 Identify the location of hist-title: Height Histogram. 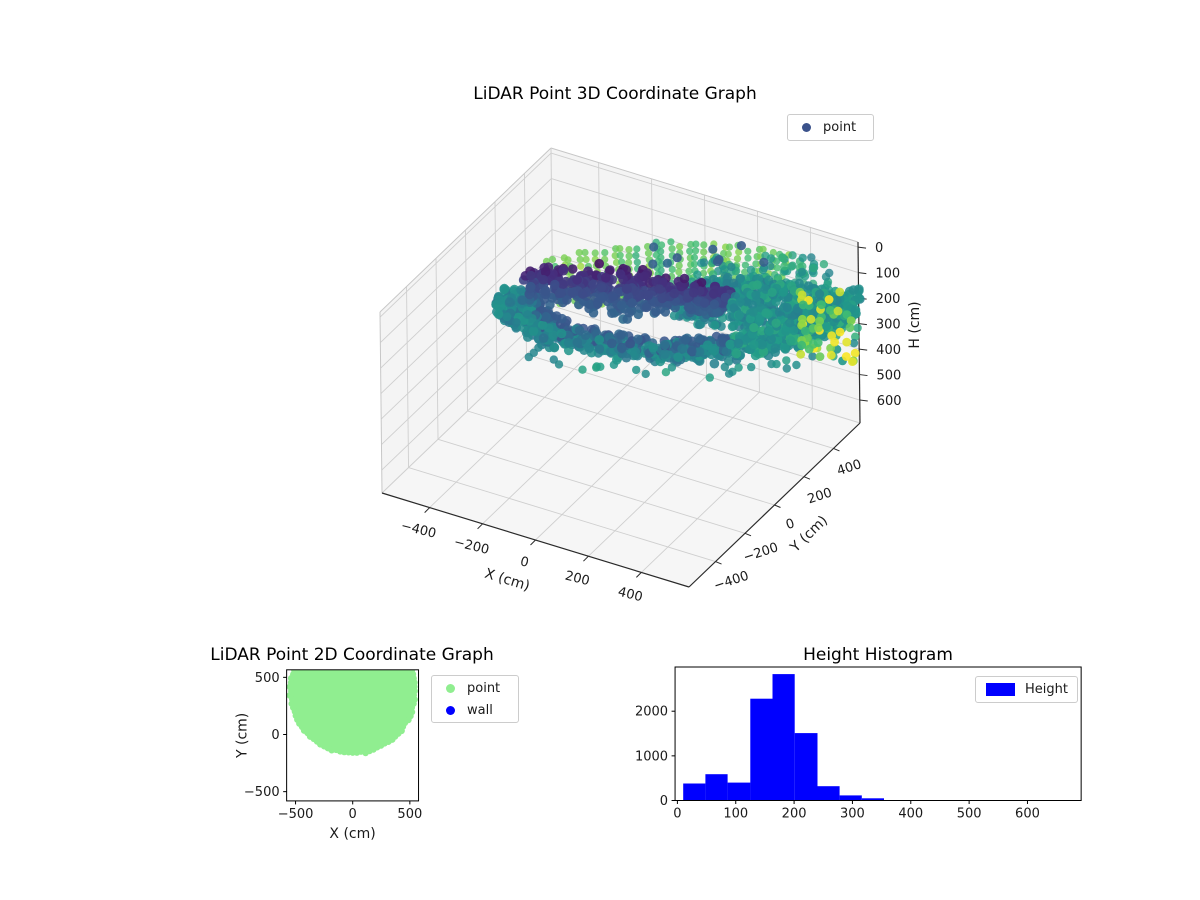
(878, 655).